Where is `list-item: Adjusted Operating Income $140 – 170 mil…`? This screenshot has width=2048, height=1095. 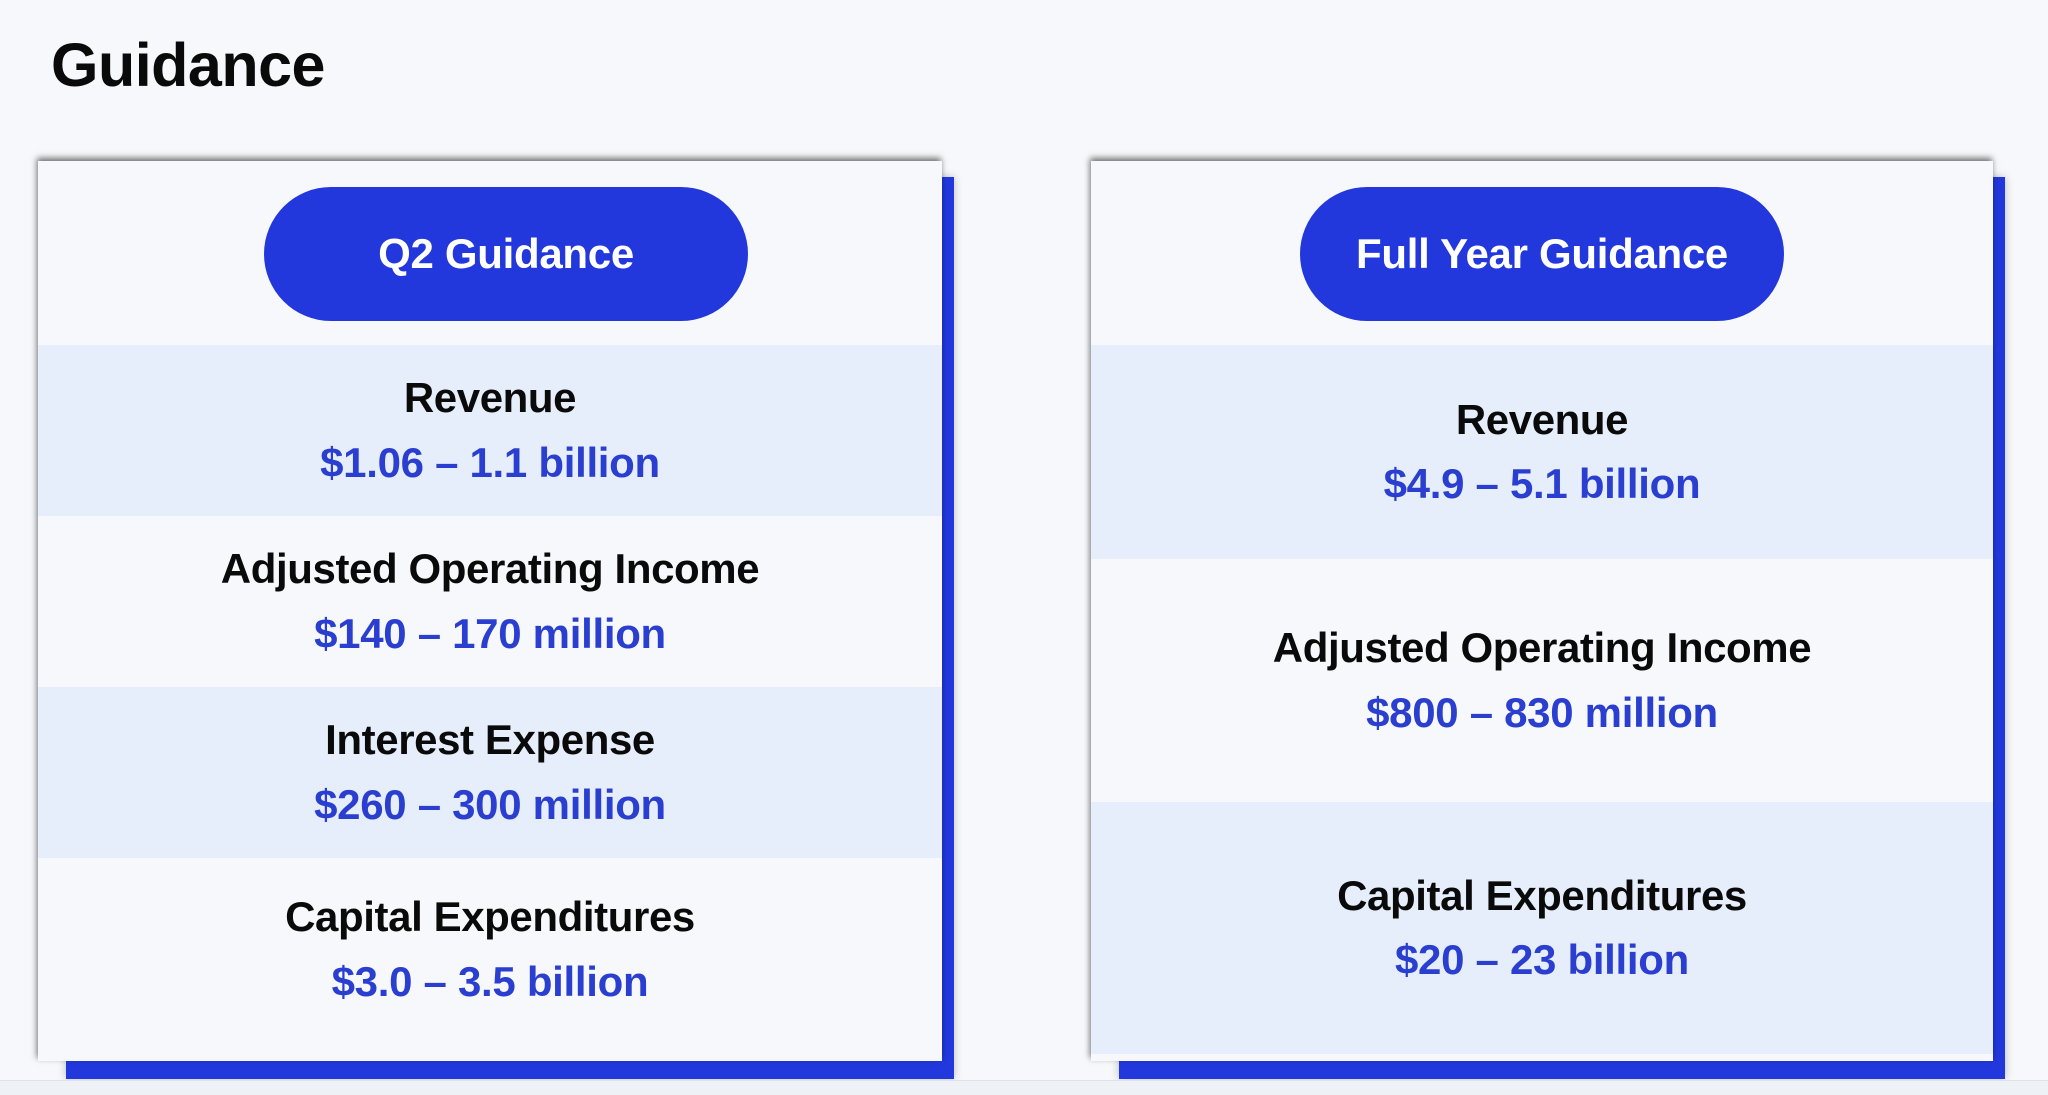 list-item: Adjusted Operating Income $140 – 170 mil… is located at coordinates (490, 601).